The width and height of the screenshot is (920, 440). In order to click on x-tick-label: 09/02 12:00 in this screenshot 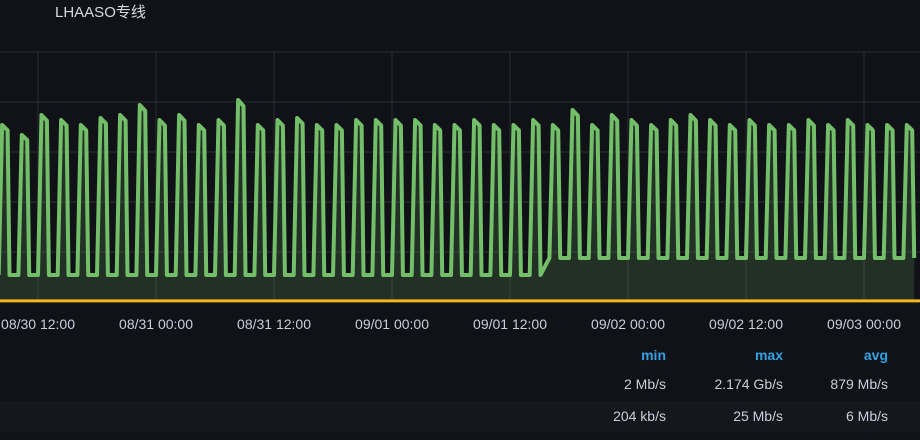, I will do `click(746, 324)`.